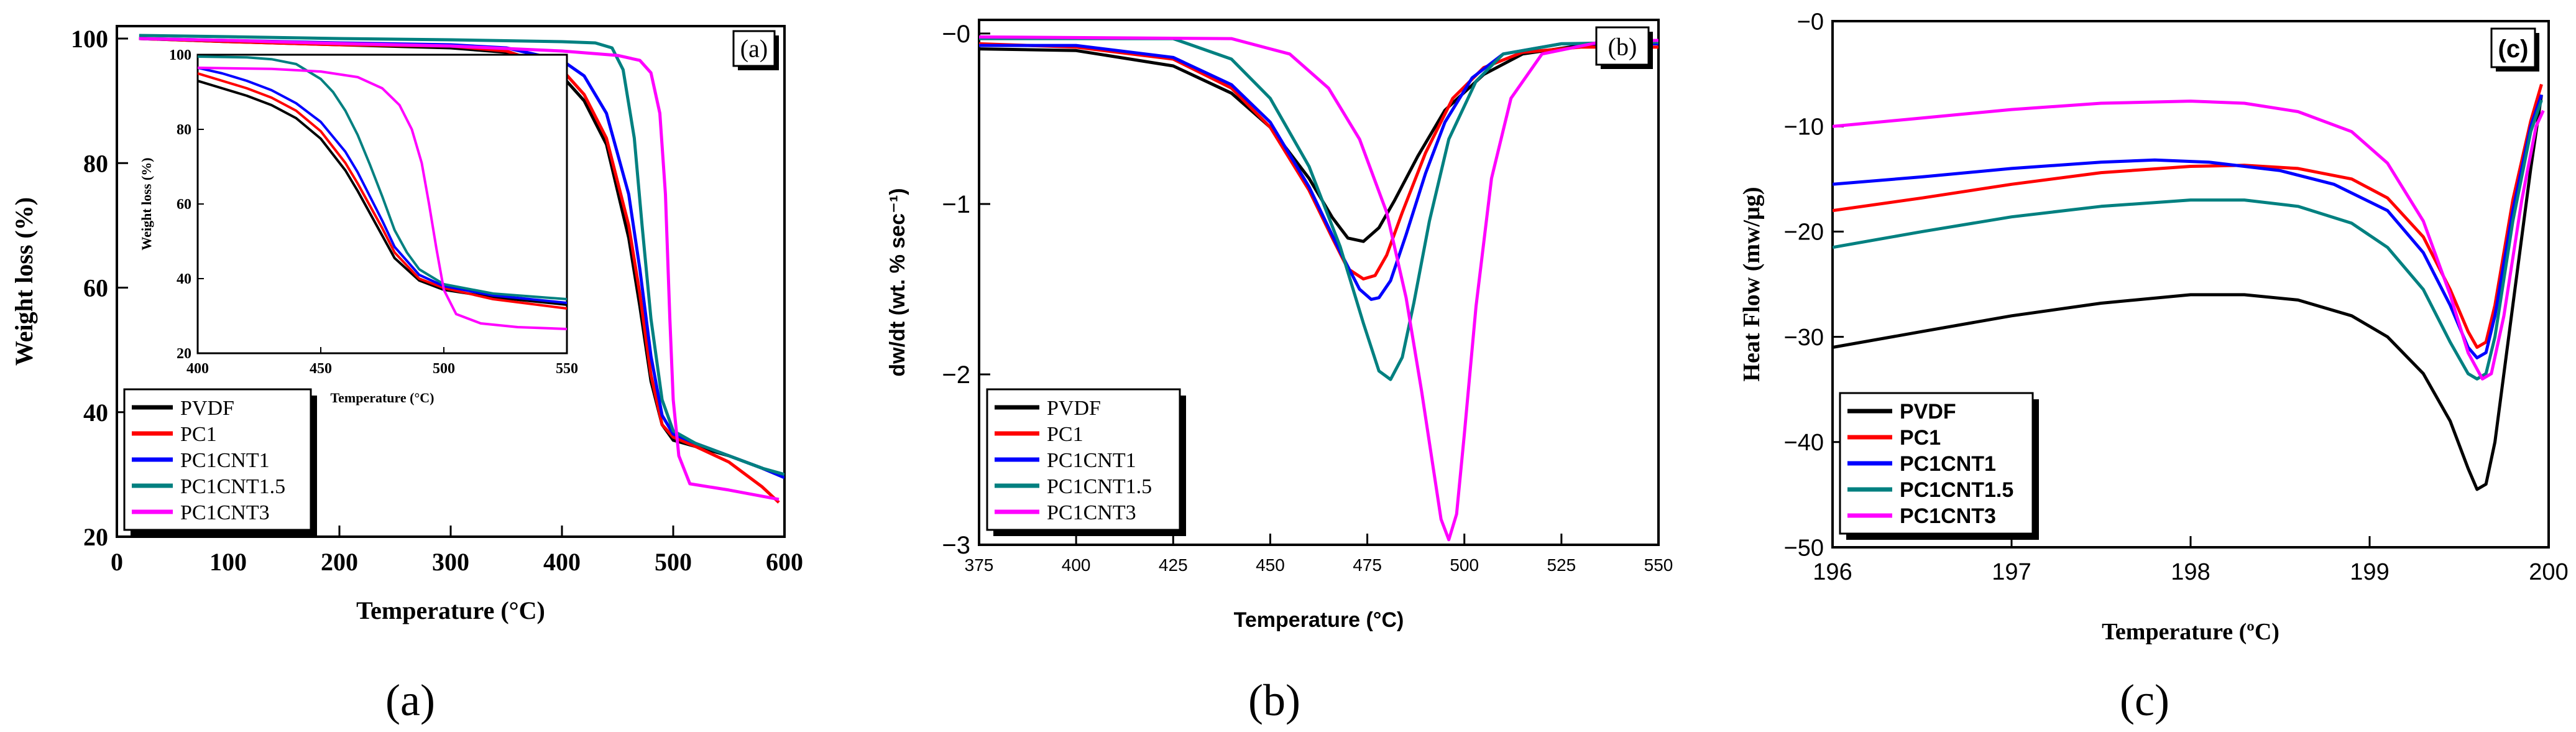 This screenshot has height=732, width=2576. What do you see at coordinates (2190, 572) in the screenshot?
I see `panel-c-xtick-label: 198` at bounding box center [2190, 572].